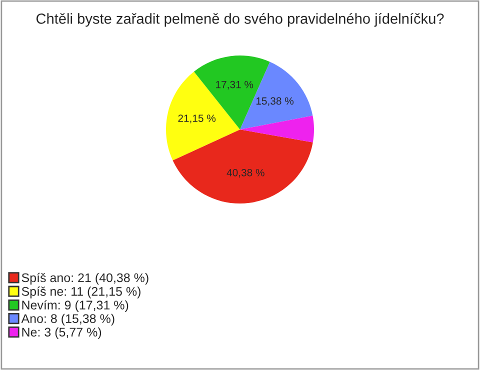  Describe the element at coordinates (275, 101) in the screenshot. I see `data-label: 15,38 %` at that location.